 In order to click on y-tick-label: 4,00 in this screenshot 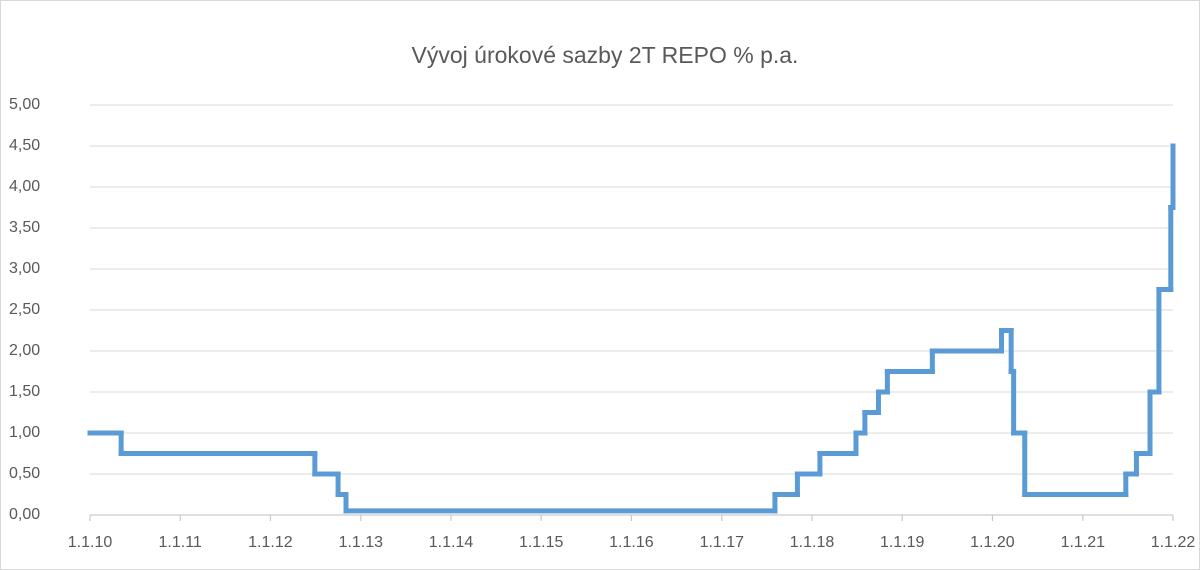, I will do `click(24, 186)`.